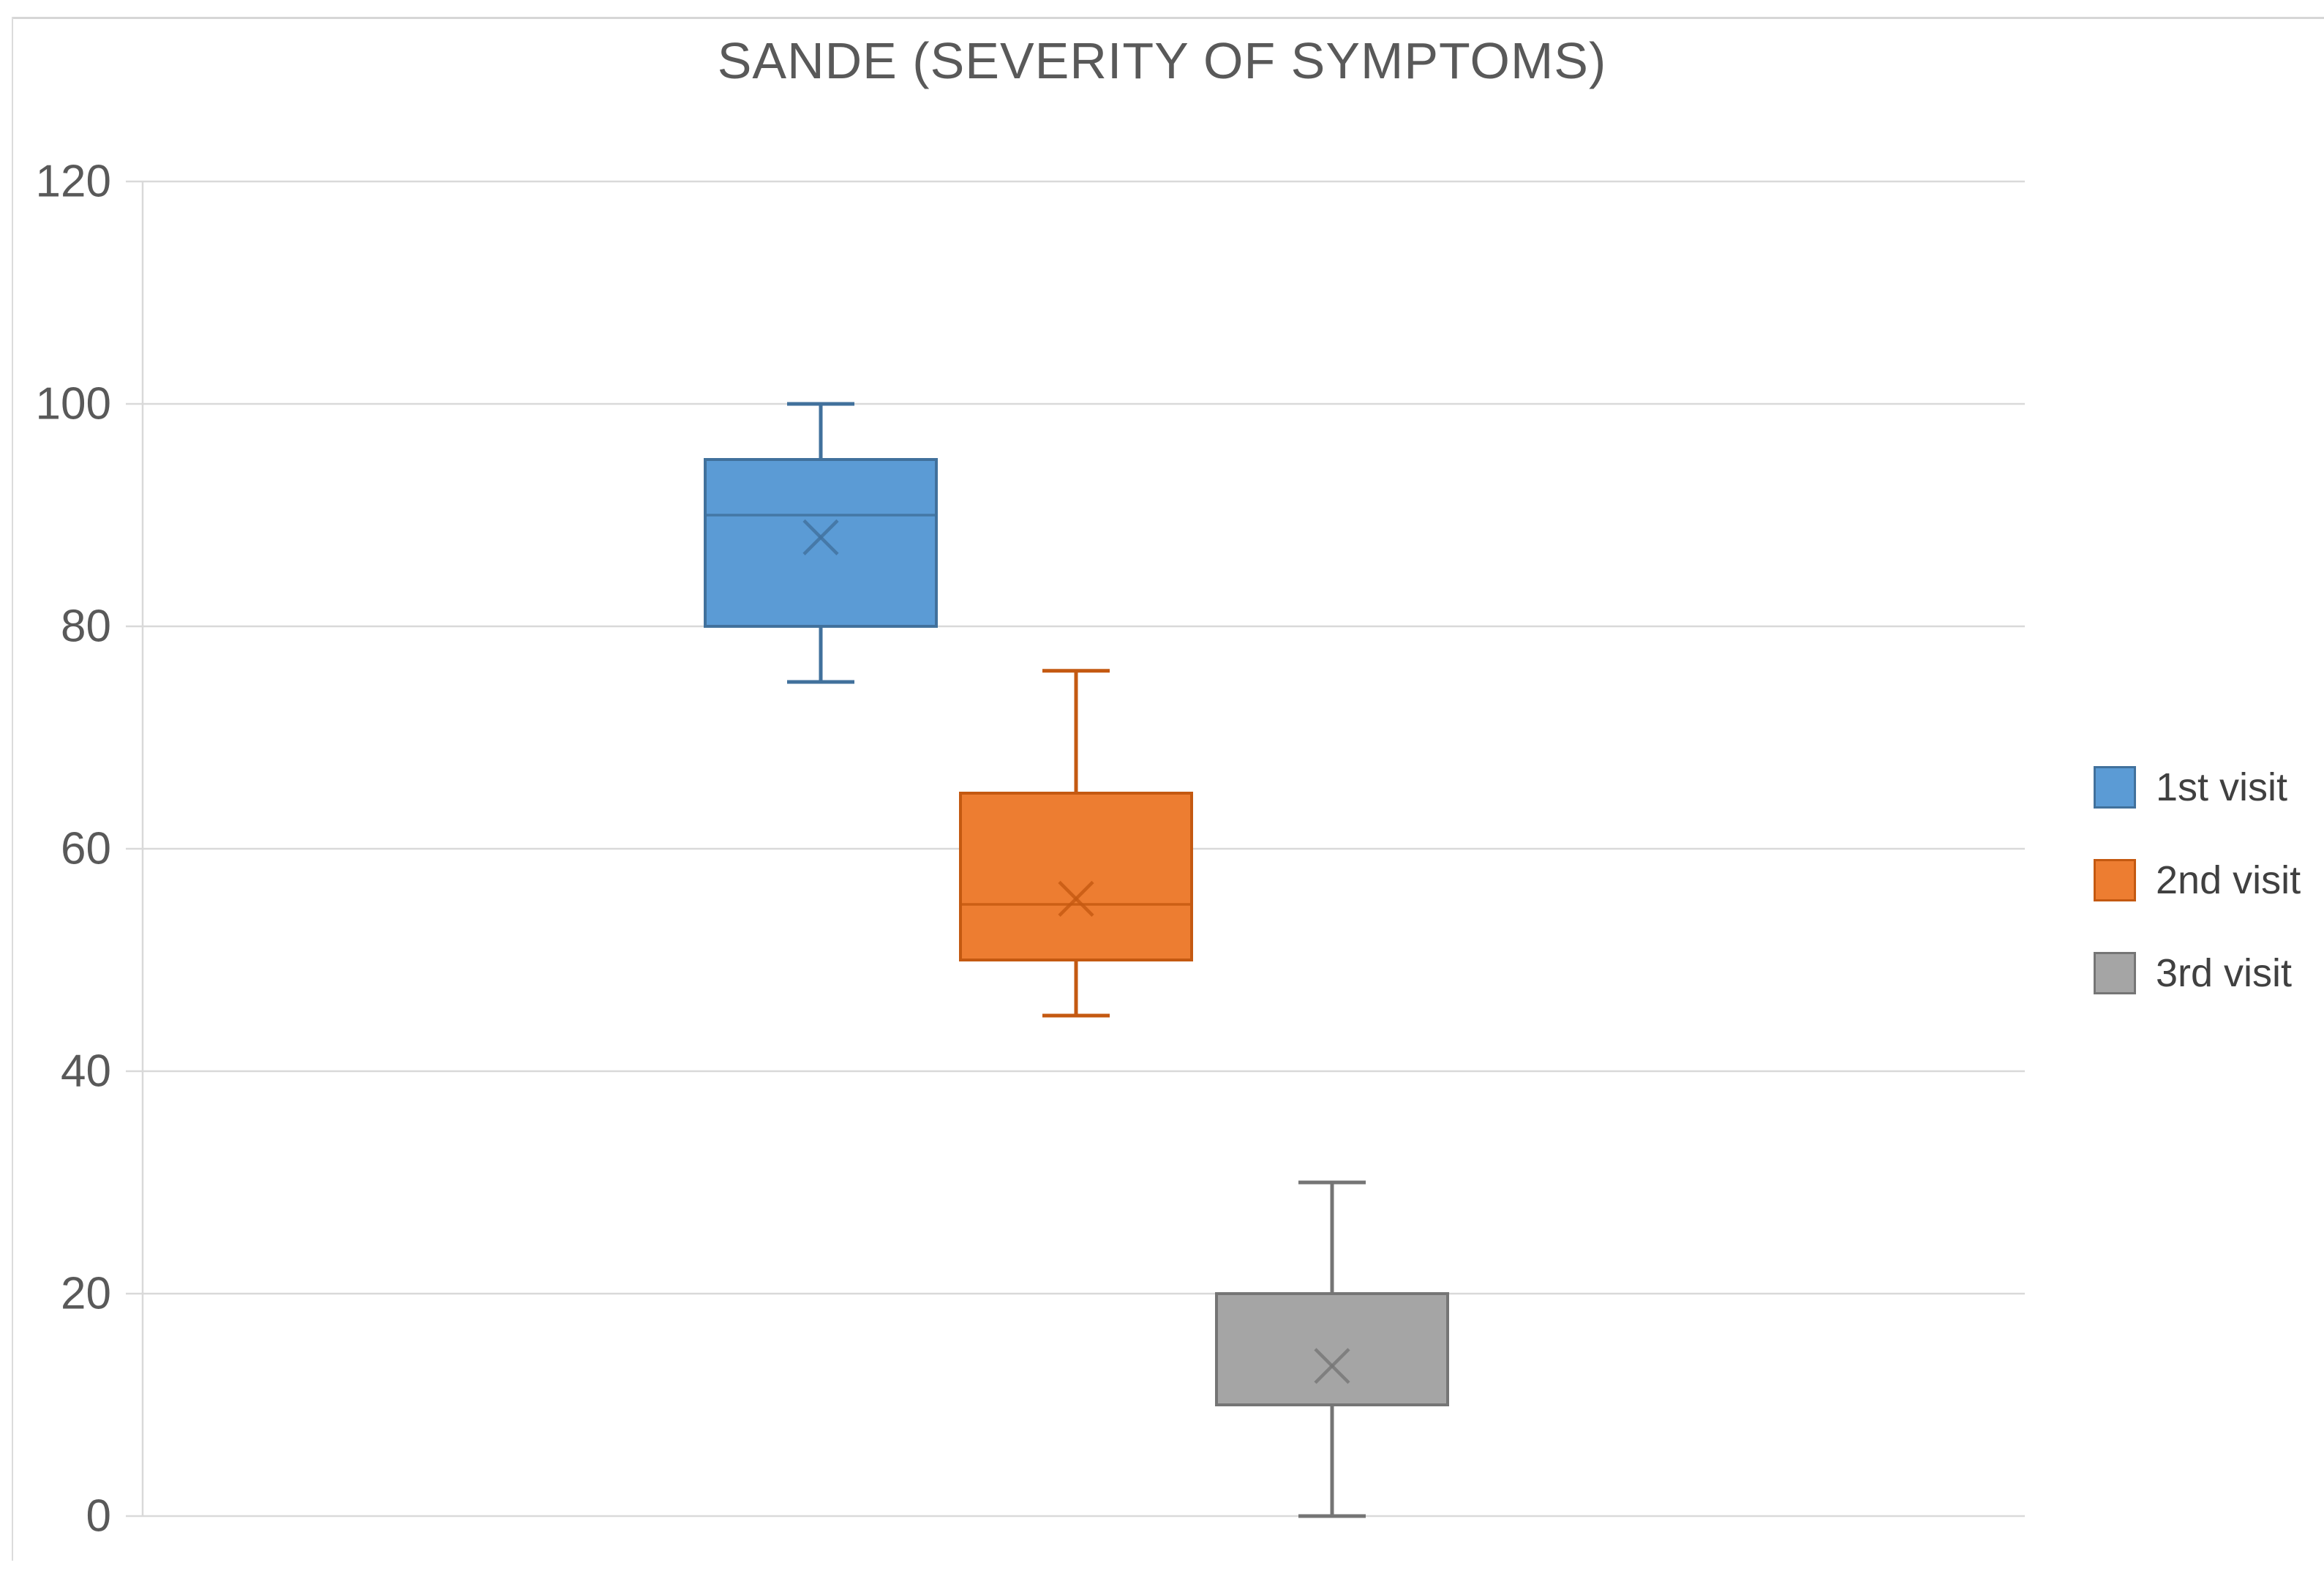 The width and height of the screenshot is (2324, 1579). What do you see at coordinates (2228, 880) in the screenshot?
I see `legend-label: 2nd visit` at bounding box center [2228, 880].